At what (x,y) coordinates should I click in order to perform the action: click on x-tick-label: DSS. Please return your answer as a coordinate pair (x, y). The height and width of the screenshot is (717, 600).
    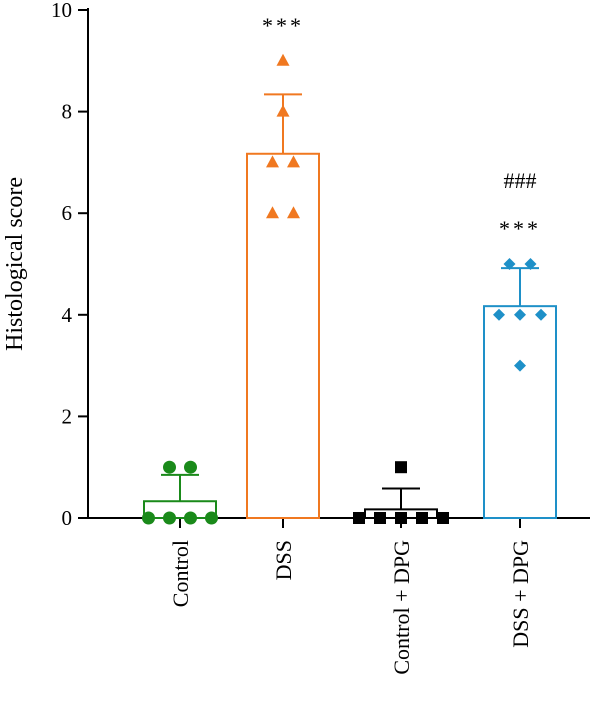
    Looking at the image, I should click on (283, 560).